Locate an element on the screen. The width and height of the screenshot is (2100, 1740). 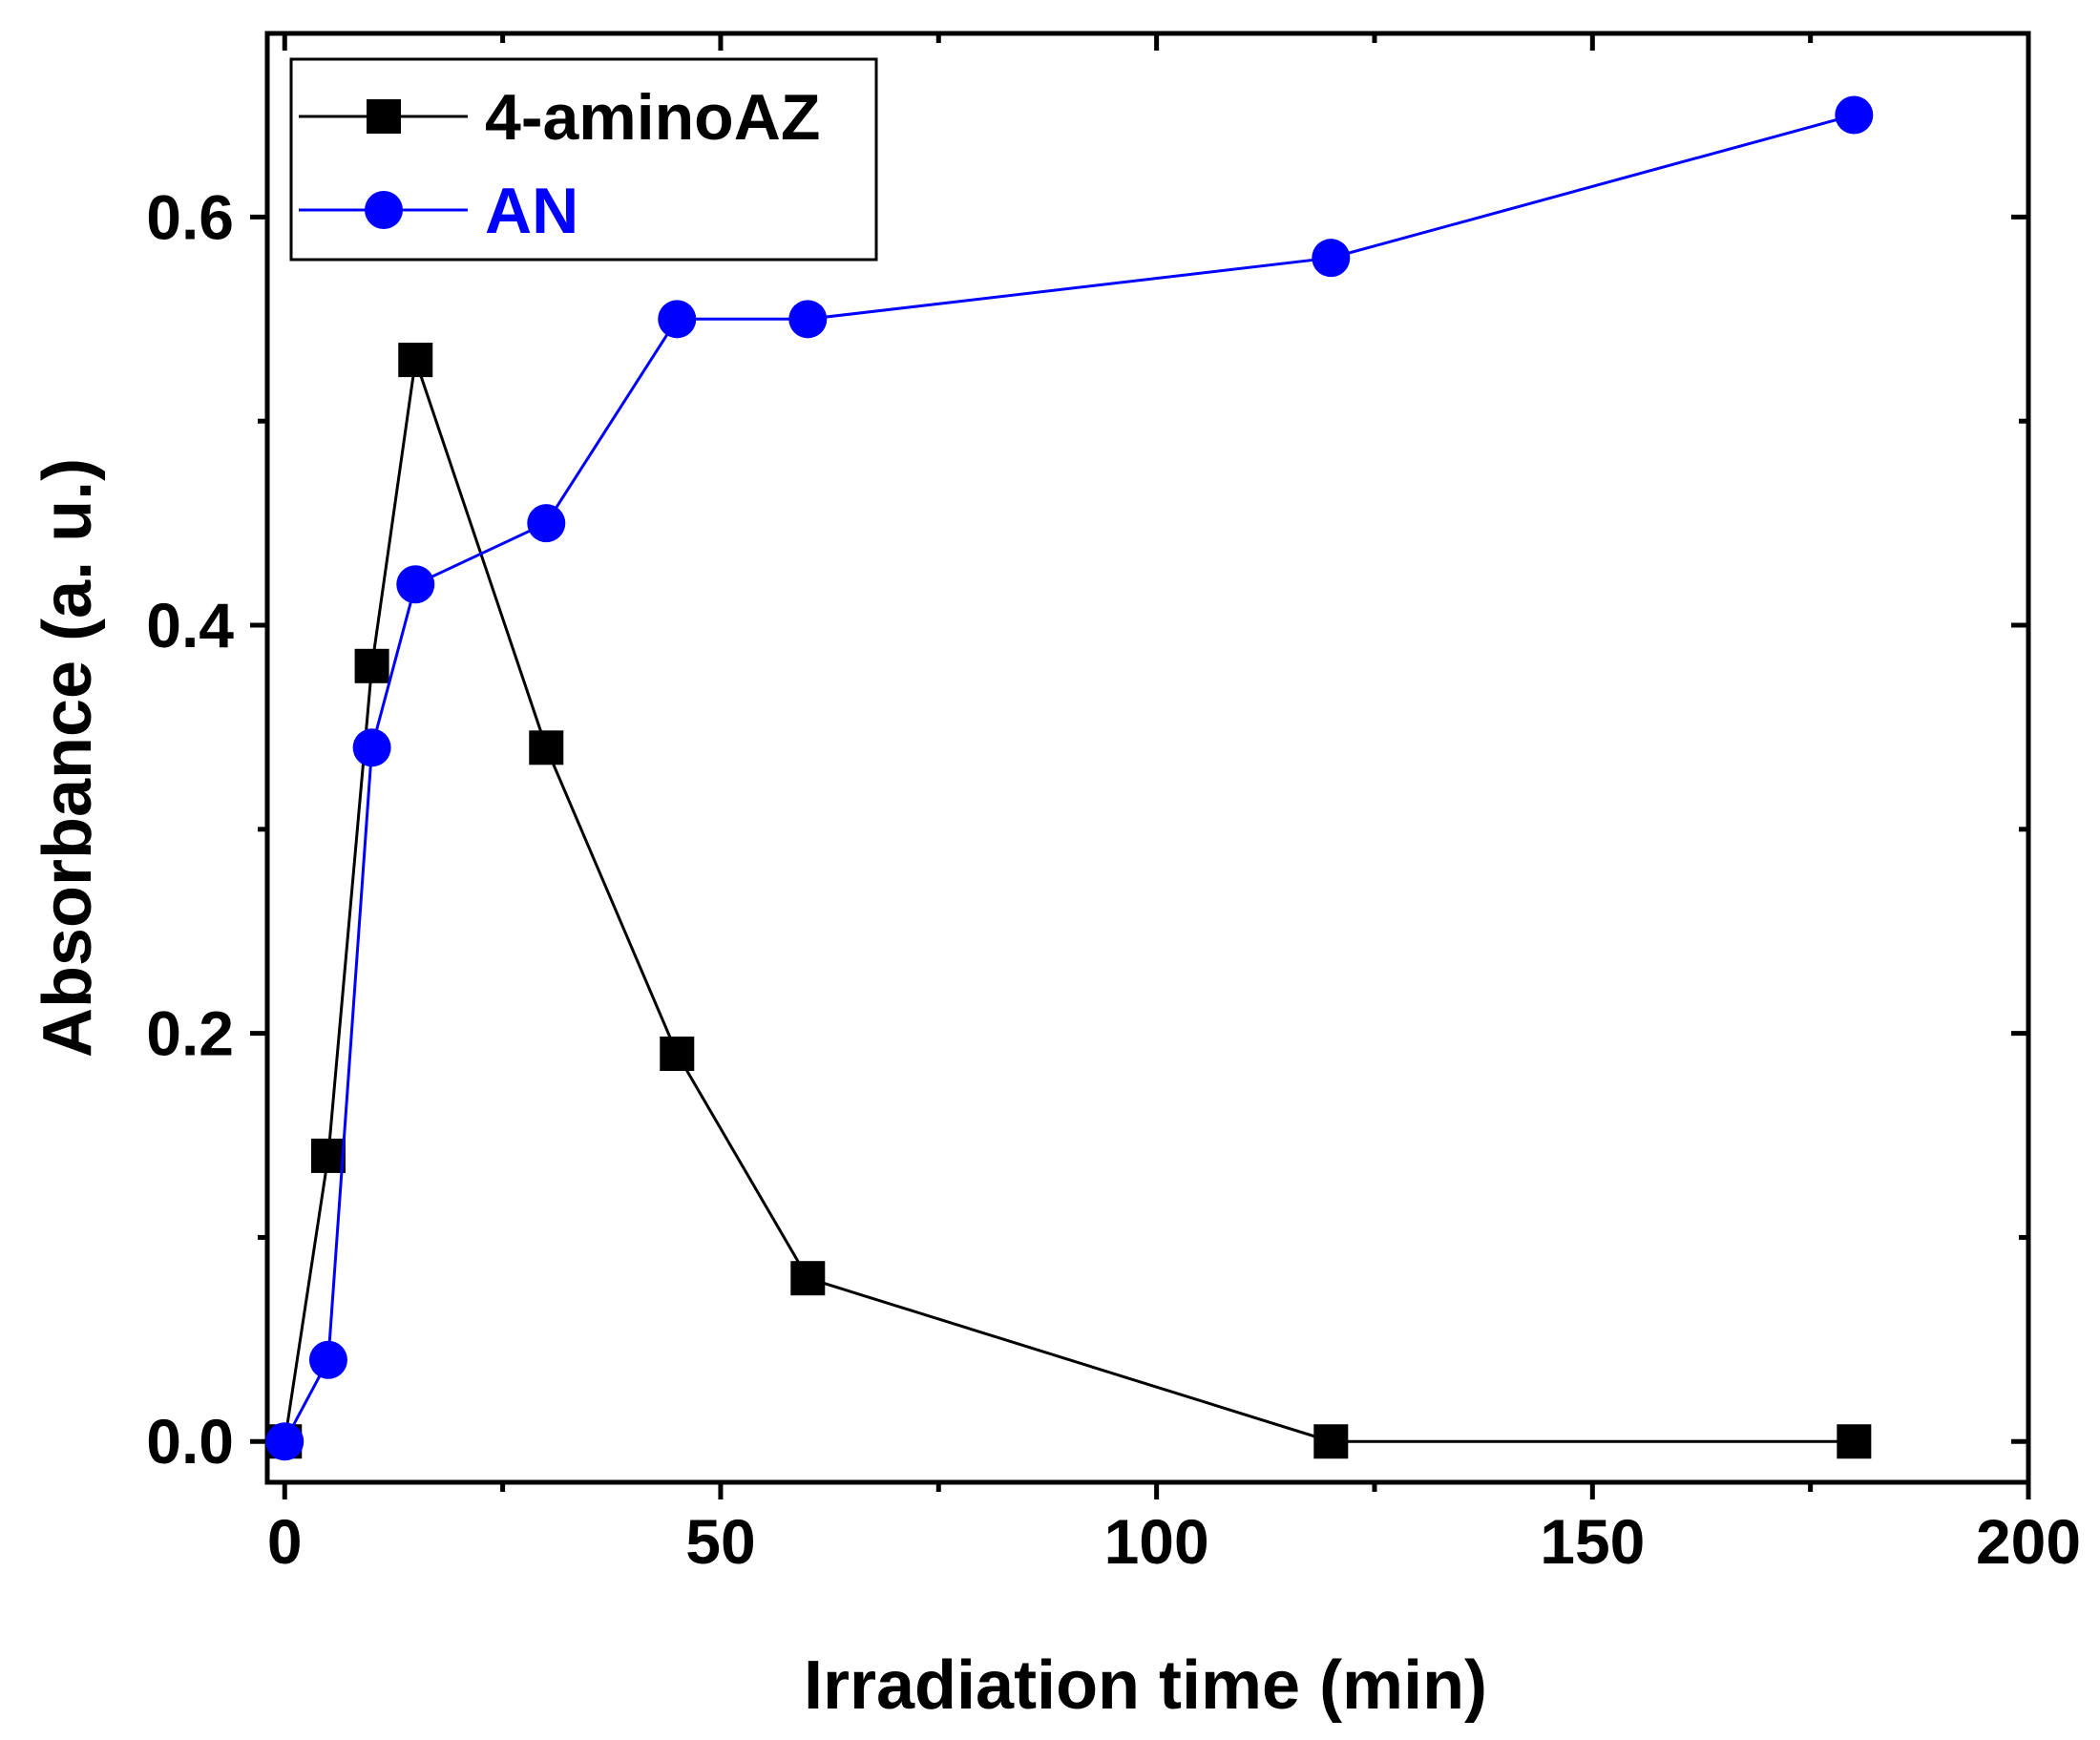
y-tick-label: 0.6 is located at coordinates (190, 216).